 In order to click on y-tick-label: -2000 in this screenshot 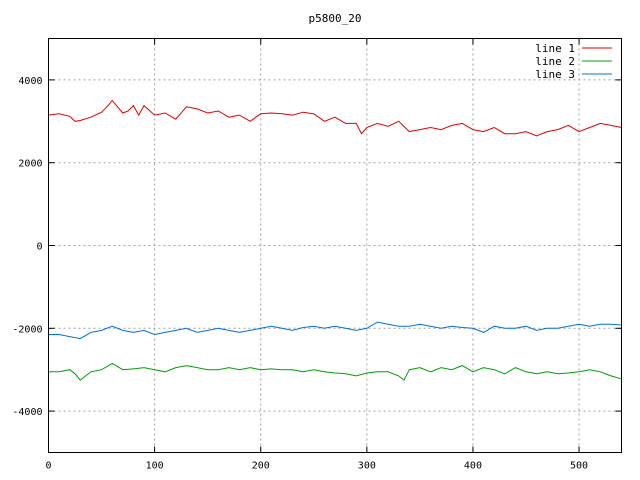, I will do `click(27, 329)`.